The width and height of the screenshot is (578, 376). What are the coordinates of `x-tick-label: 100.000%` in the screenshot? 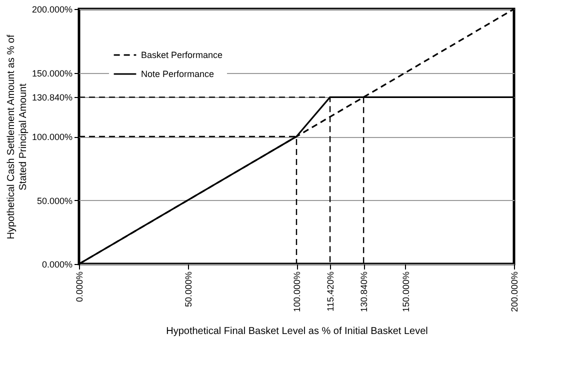 It's located at (297, 292).